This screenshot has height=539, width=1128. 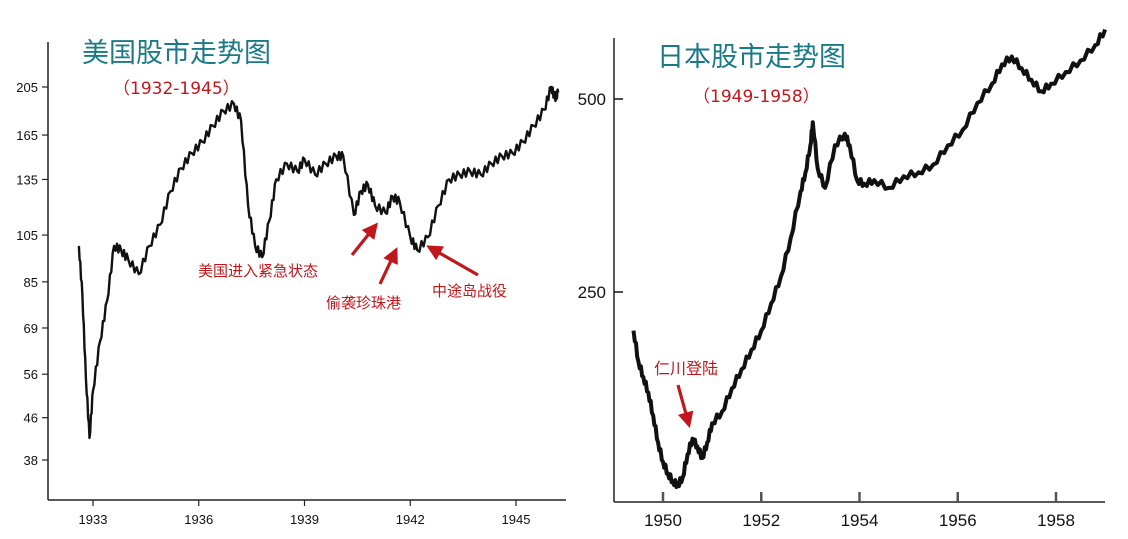 I want to click on us-annotation-label: 中途岛战役, so click(x=469, y=291).